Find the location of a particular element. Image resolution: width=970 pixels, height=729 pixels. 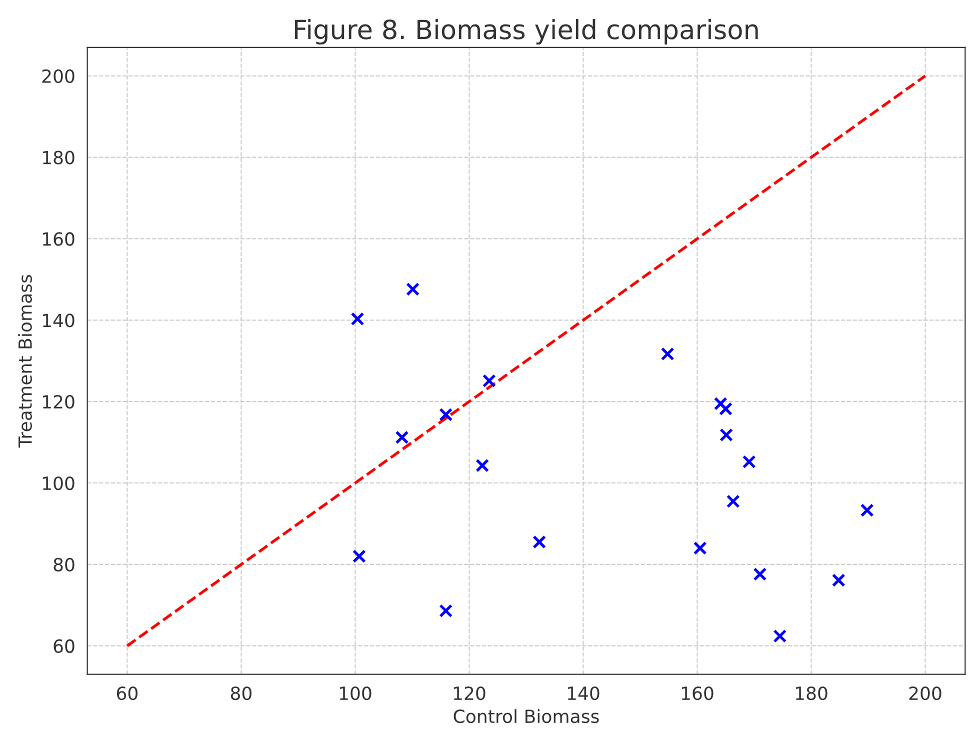

x-tick-label: 60 is located at coordinates (127, 693).